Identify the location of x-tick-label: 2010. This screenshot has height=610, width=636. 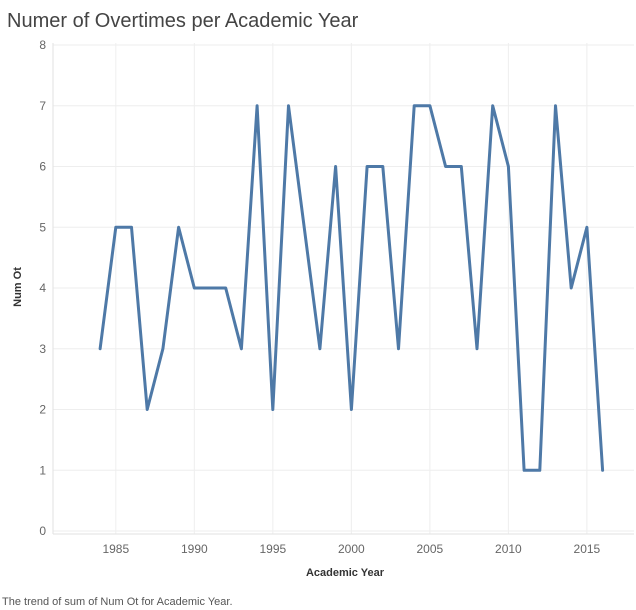
(508, 549).